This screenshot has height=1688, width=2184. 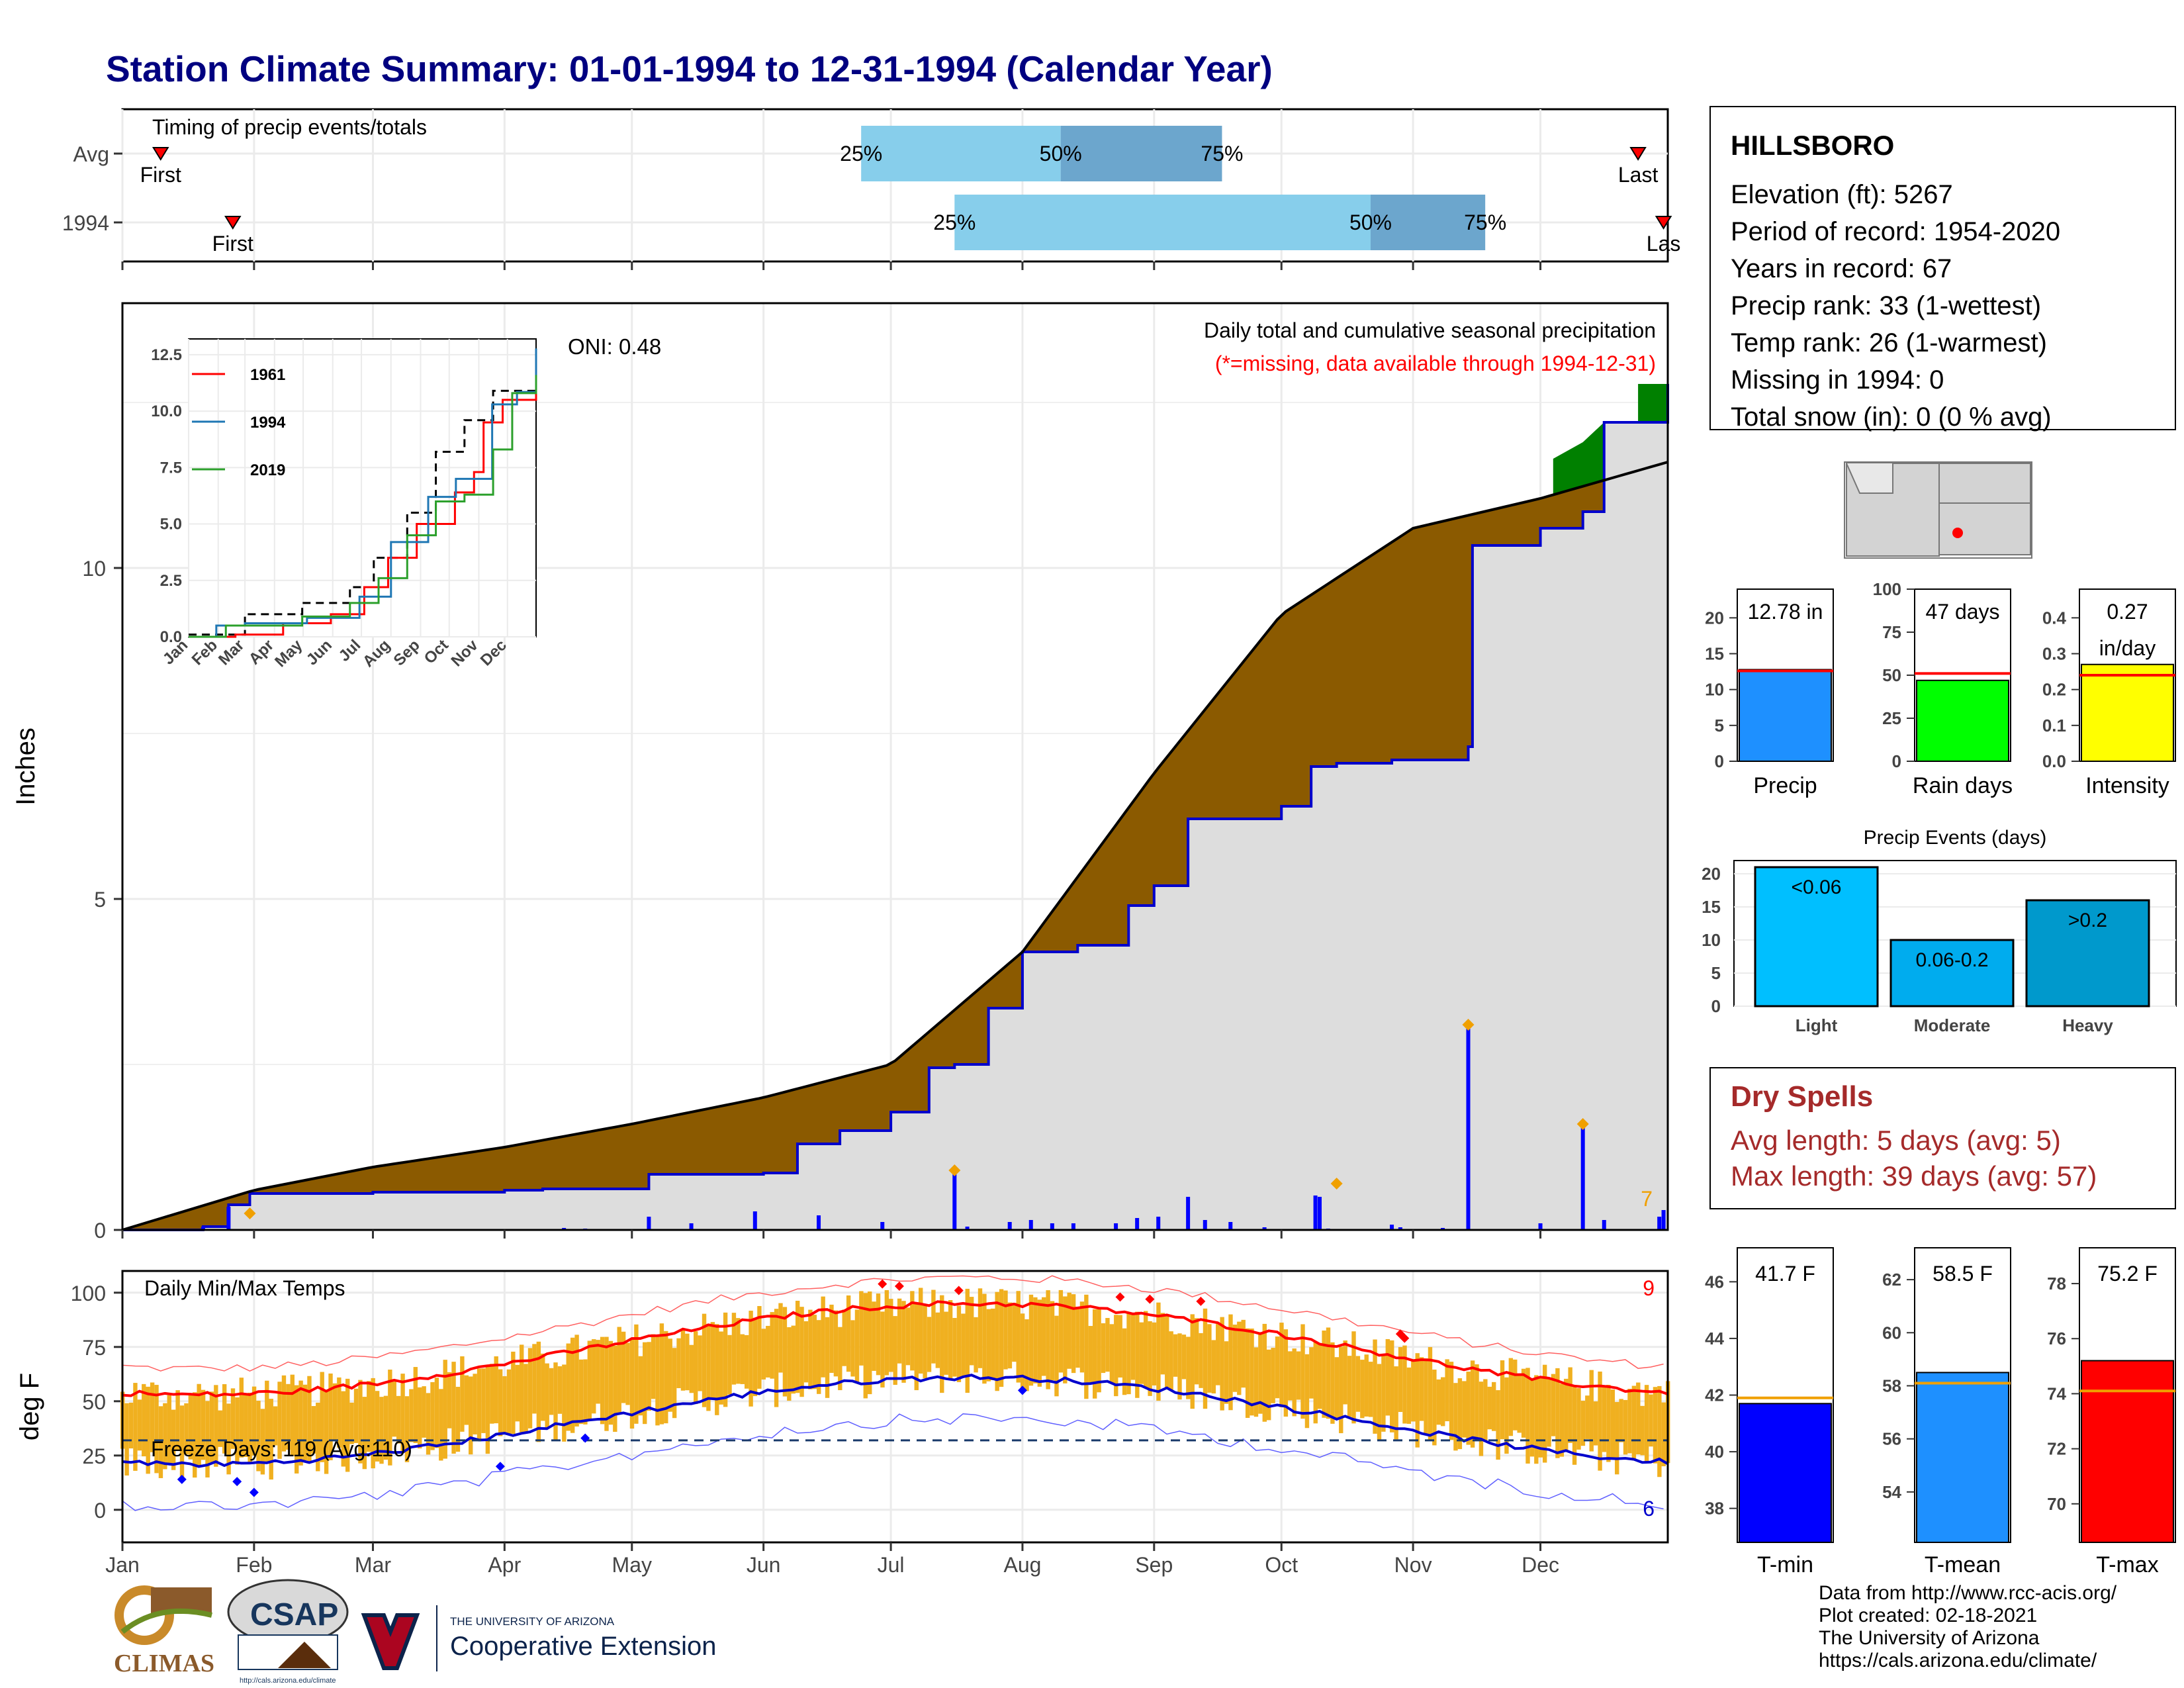 What do you see at coordinates (1785, 1564) in the screenshot?
I see `temp-bar-label: T-min` at bounding box center [1785, 1564].